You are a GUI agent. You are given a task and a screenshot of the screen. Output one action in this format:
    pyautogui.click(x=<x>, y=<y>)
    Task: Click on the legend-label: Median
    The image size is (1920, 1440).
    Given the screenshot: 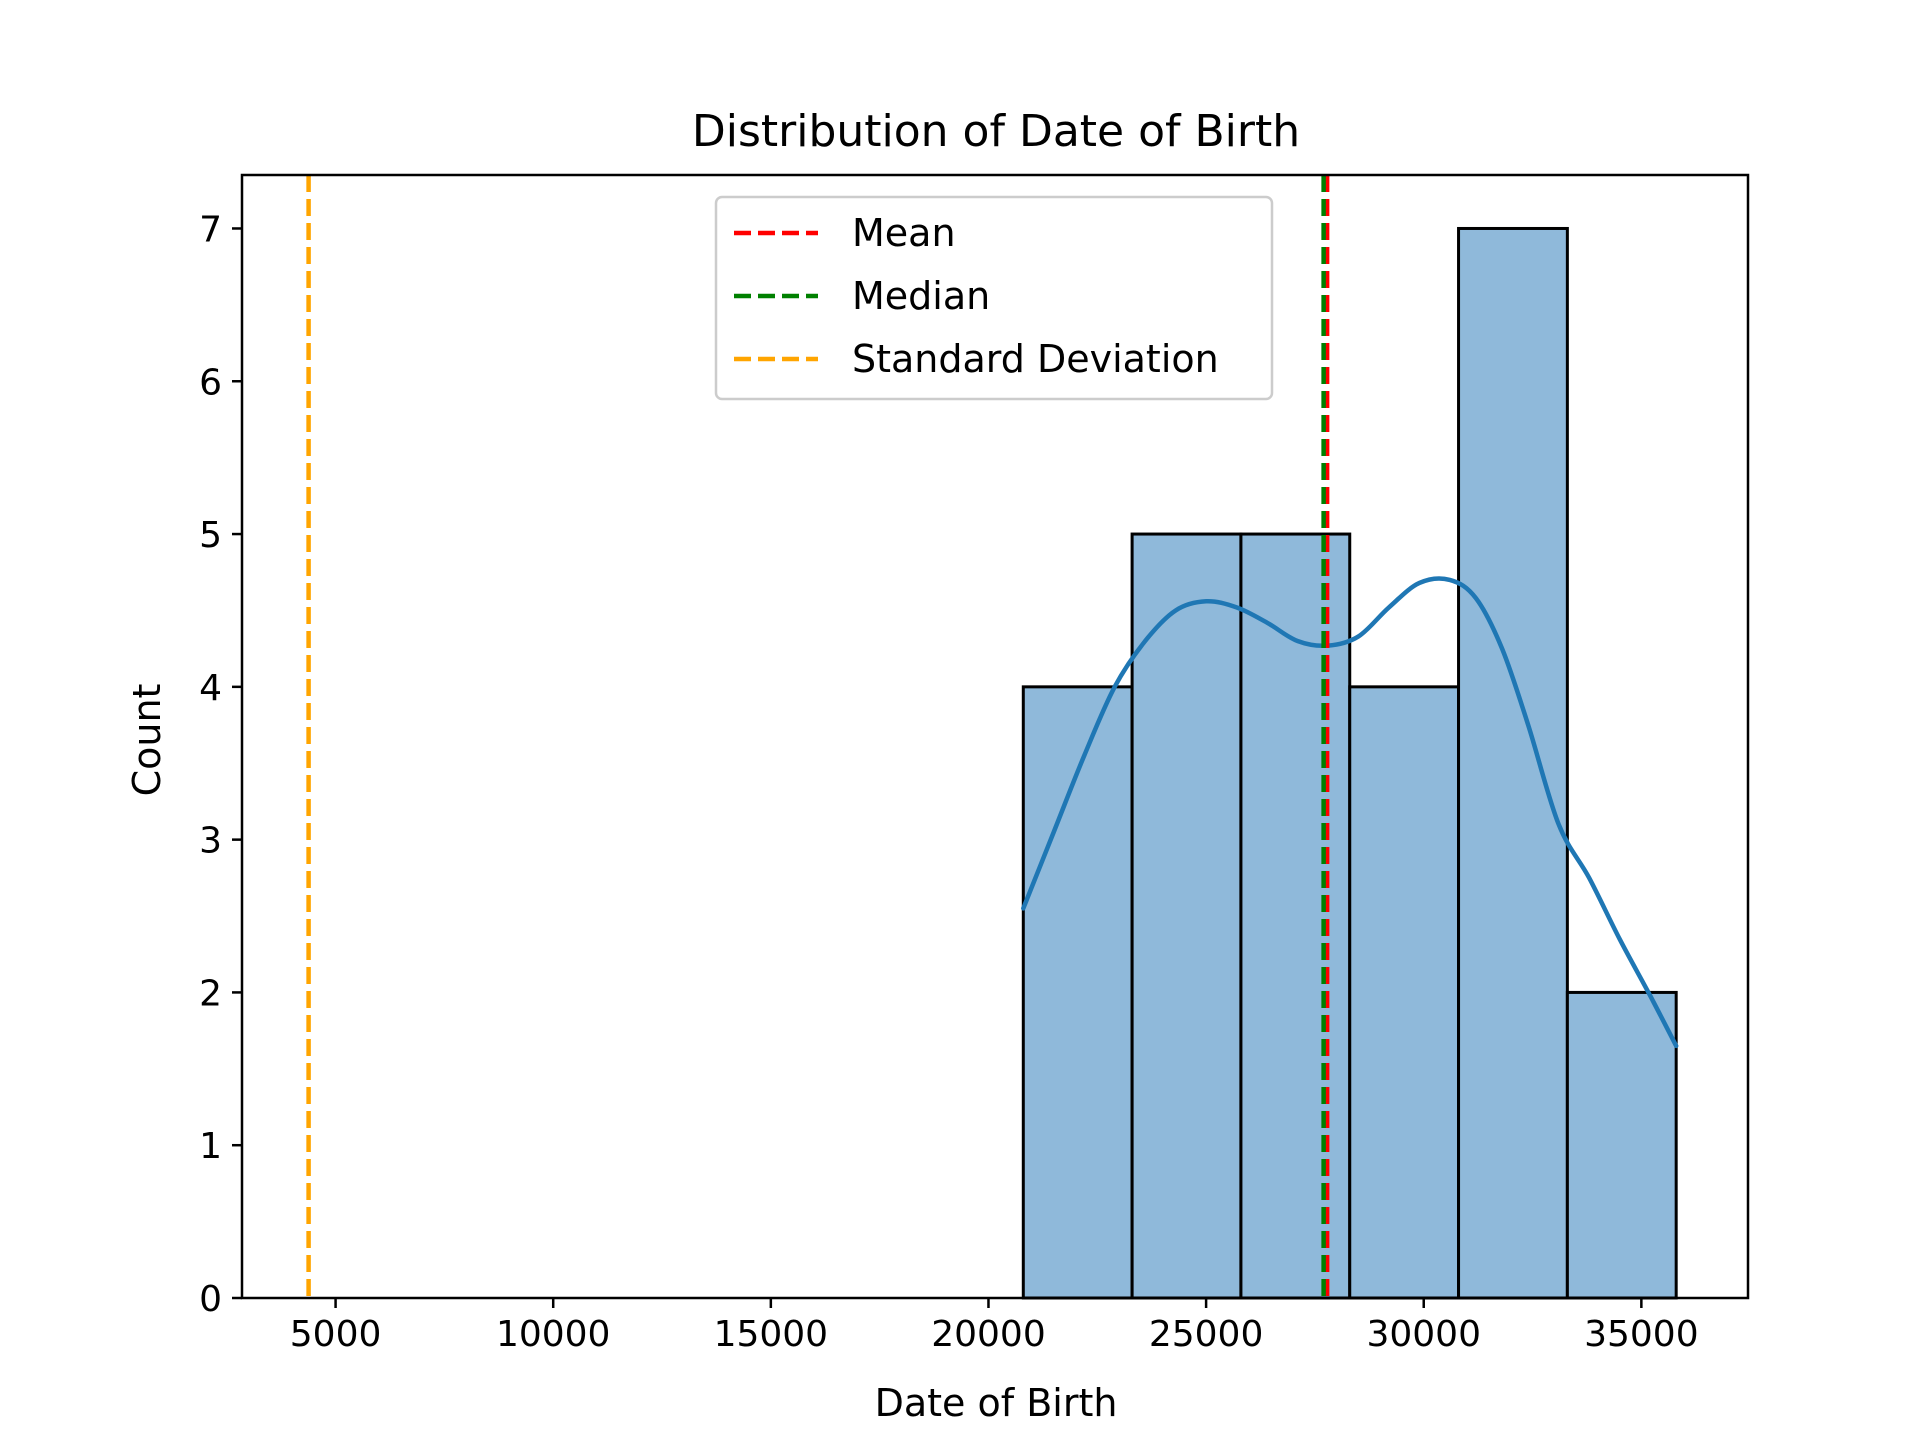 What is the action you would take?
    pyautogui.click(x=921, y=296)
    